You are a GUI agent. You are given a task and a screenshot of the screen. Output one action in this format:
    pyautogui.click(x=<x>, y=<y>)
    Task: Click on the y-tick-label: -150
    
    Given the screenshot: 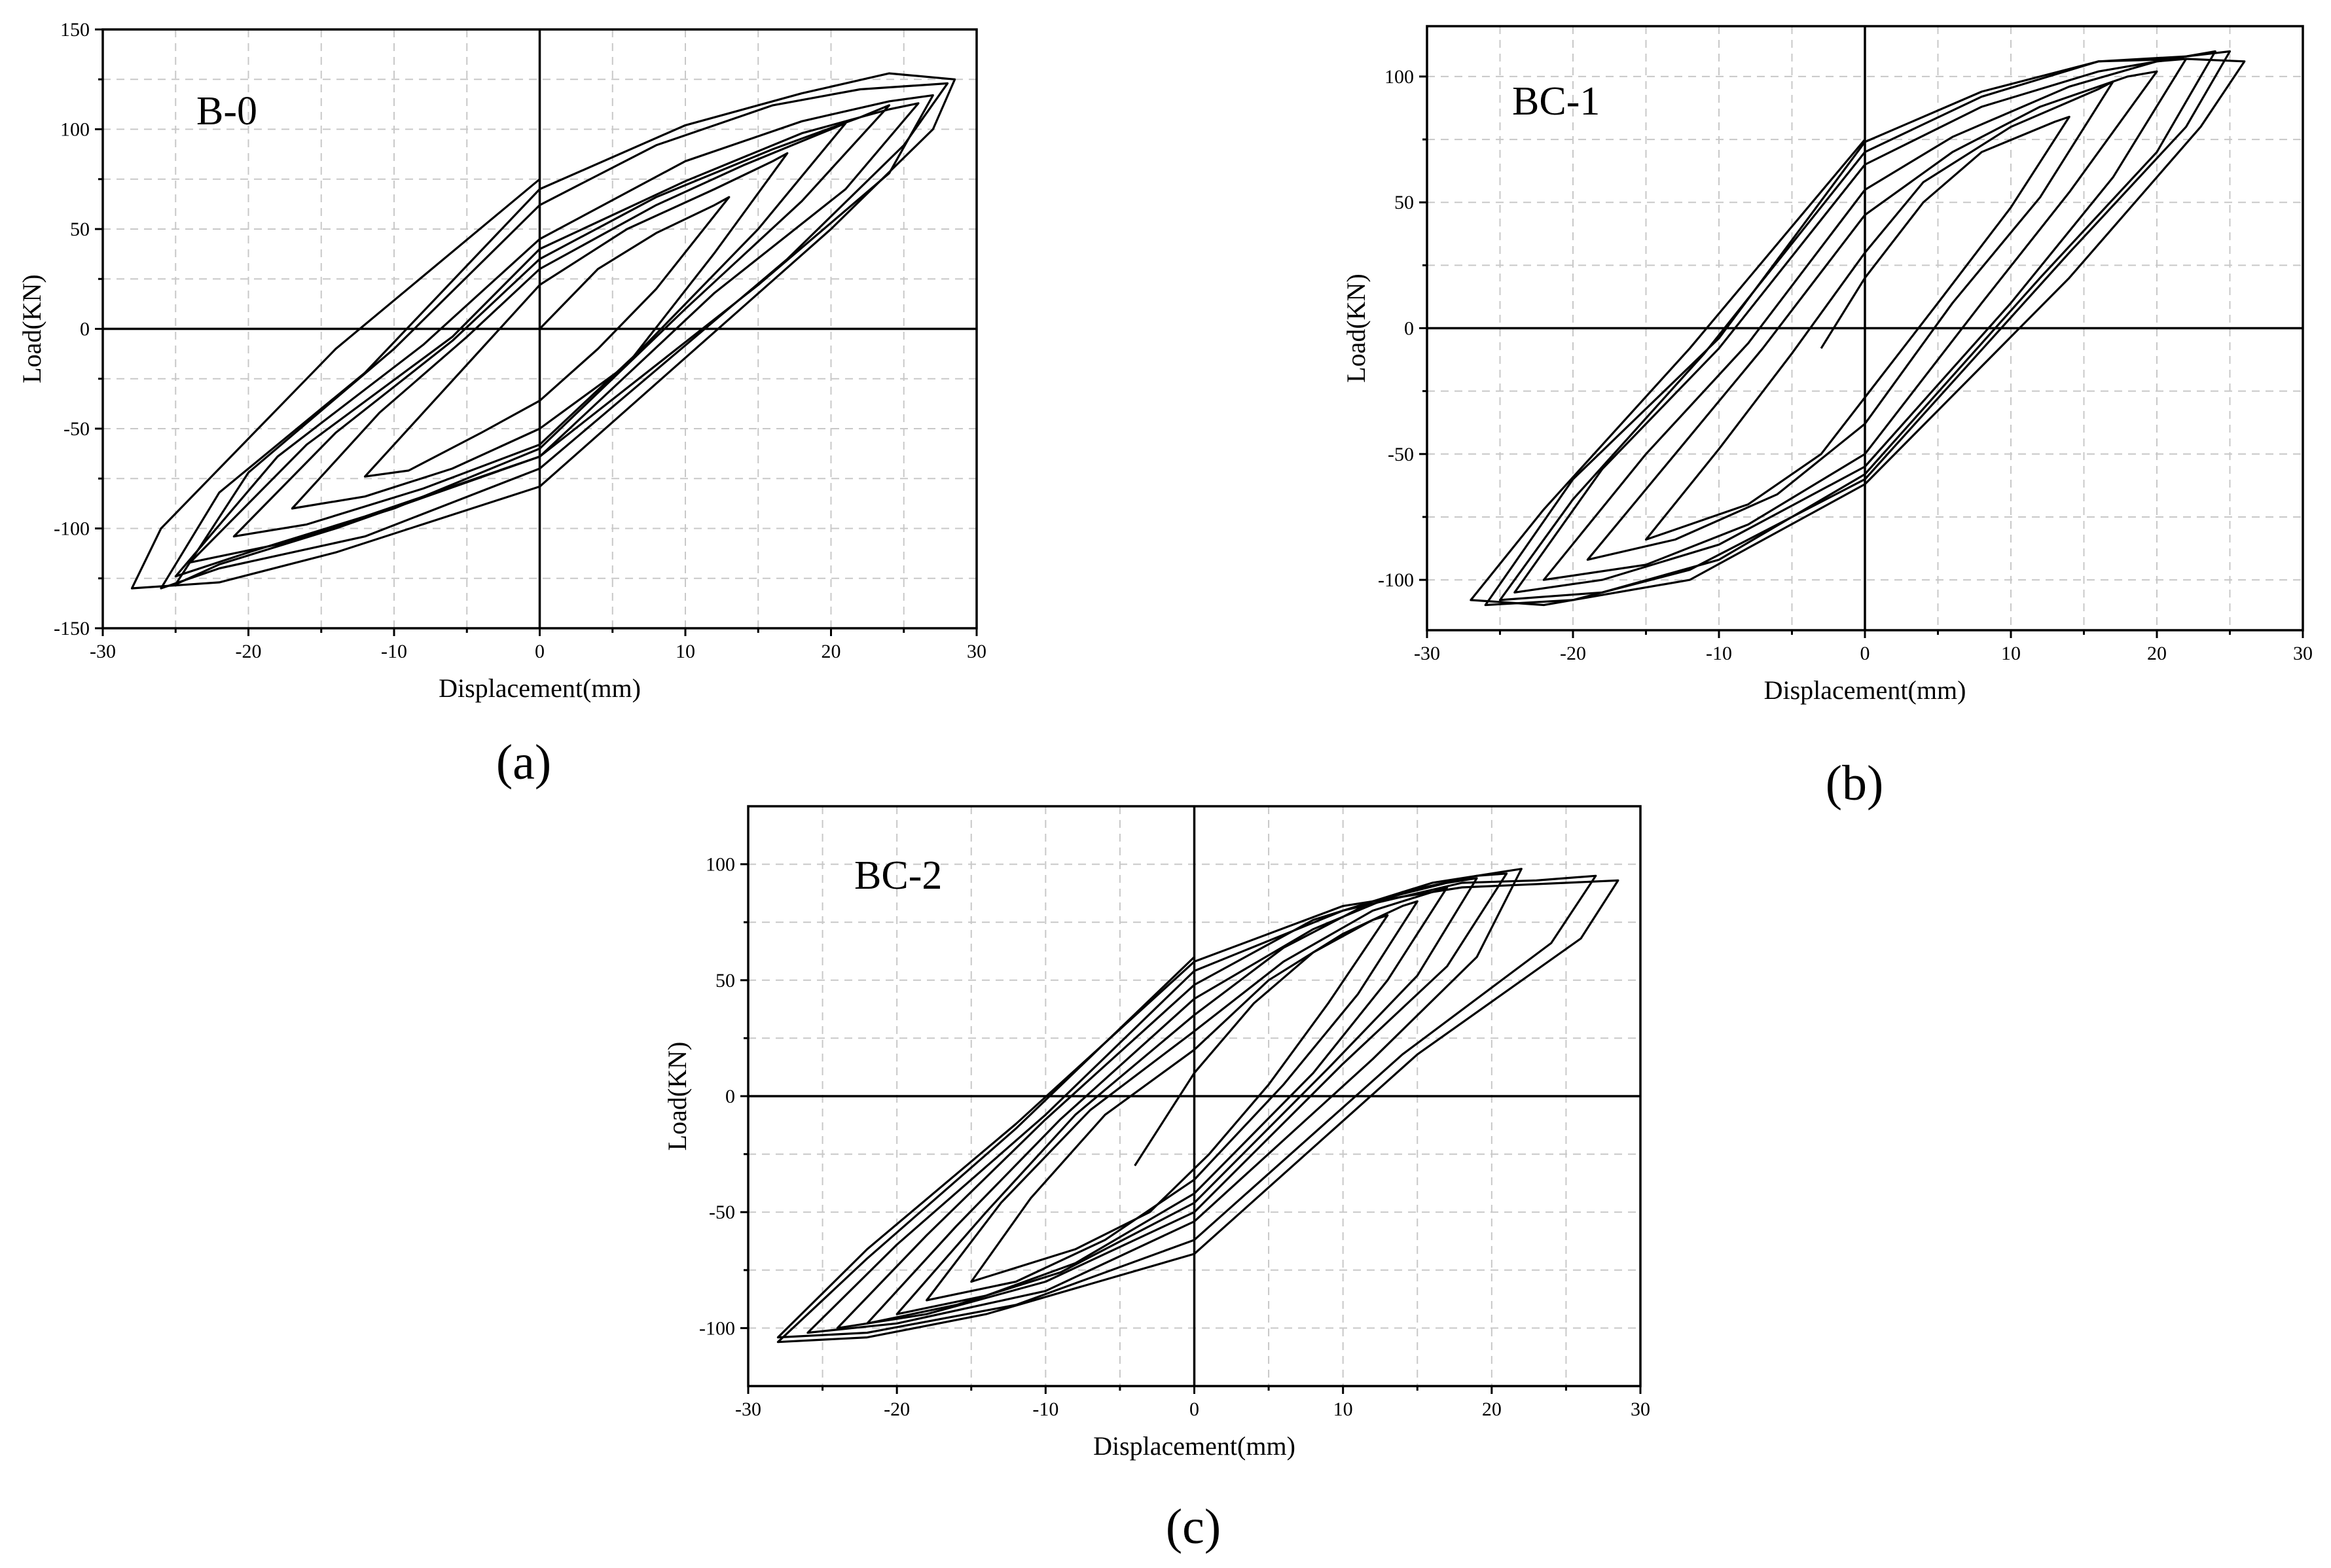 What is the action you would take?
    pyautogui.click(x=72, y=628)
    